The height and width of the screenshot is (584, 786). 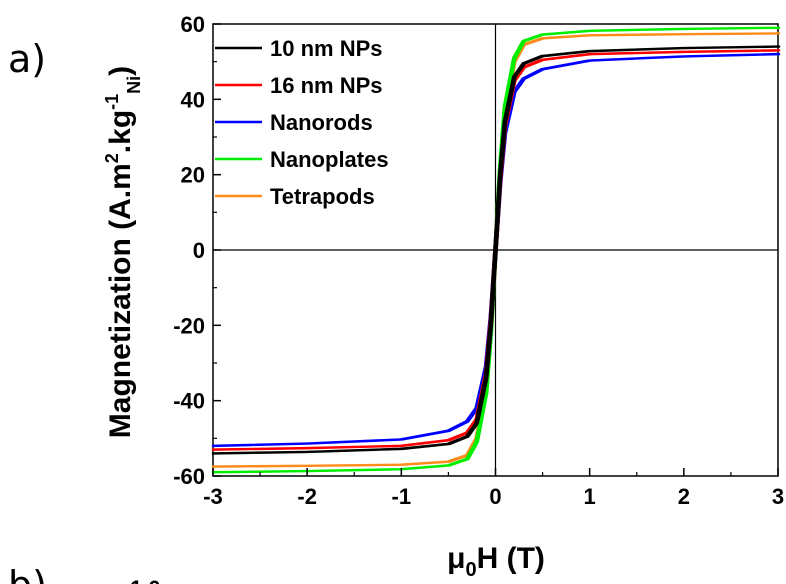 I want to click on x-tick-label: 1, so click(x=590, y=496).